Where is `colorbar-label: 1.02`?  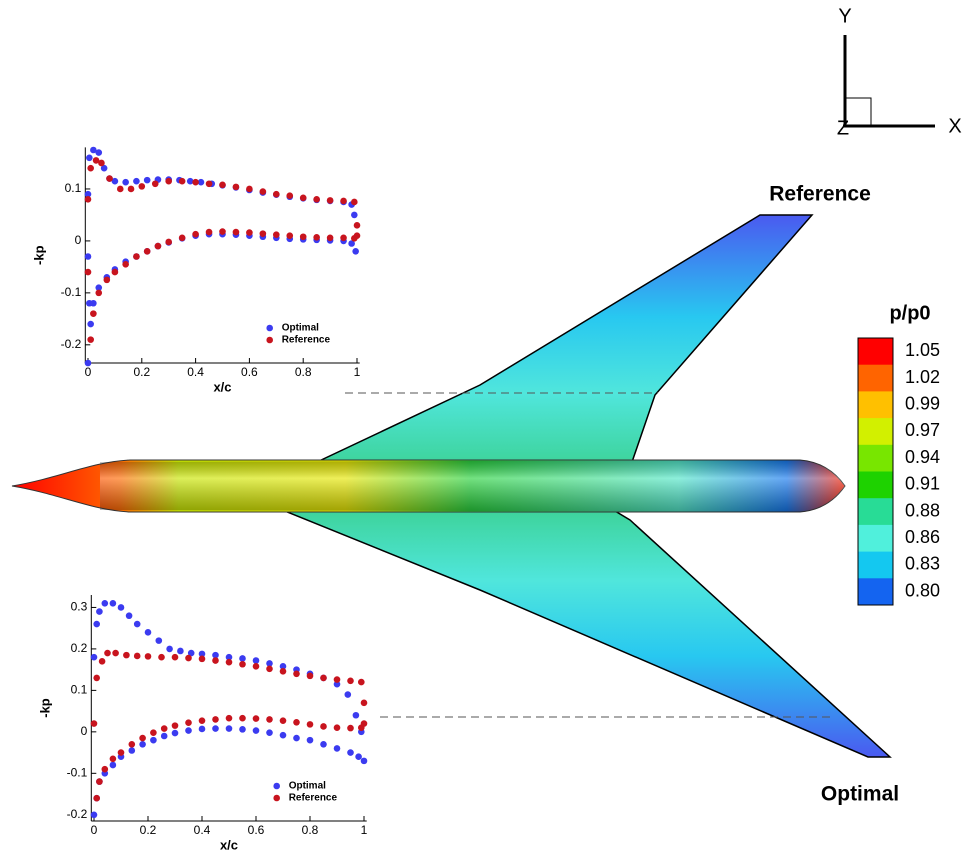
colorbar-label: 1.02 is located at coordinates (922, 377).